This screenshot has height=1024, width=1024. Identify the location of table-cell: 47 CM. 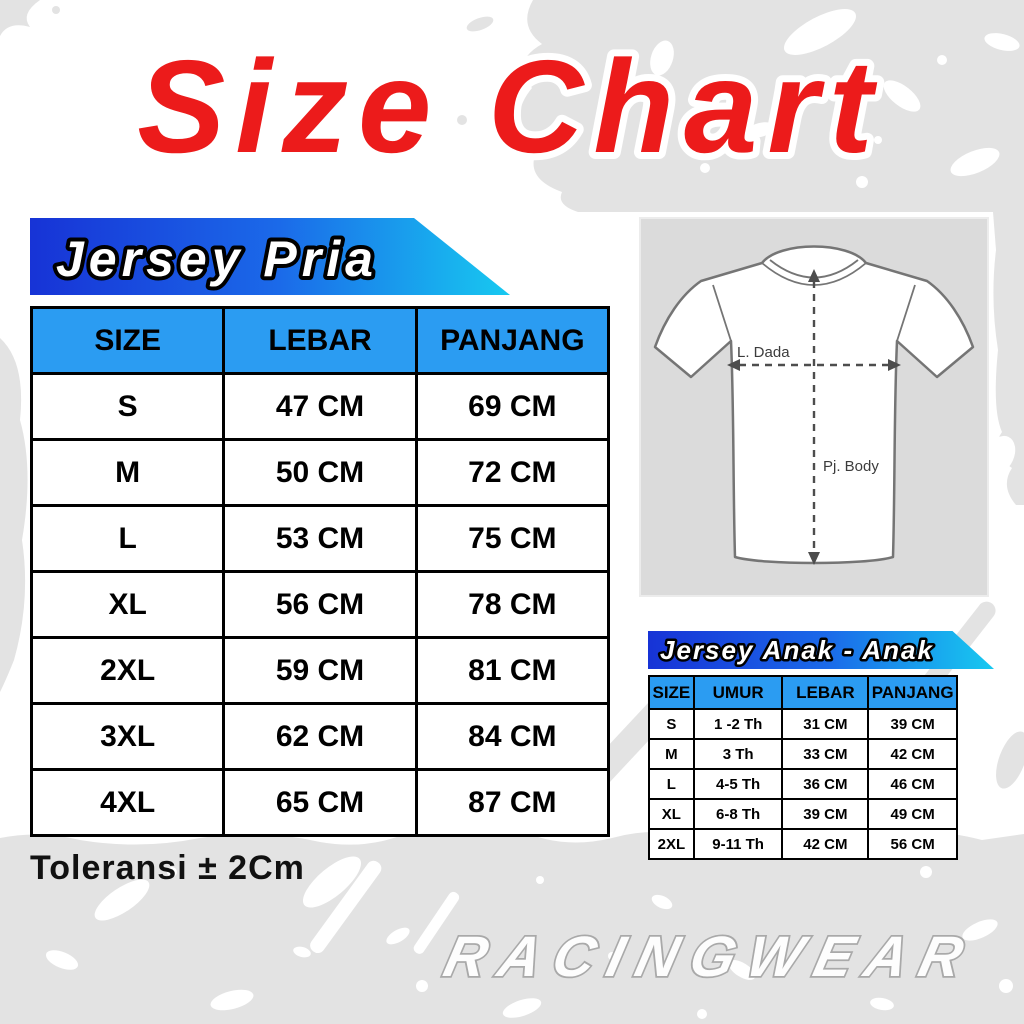
(320, 406).